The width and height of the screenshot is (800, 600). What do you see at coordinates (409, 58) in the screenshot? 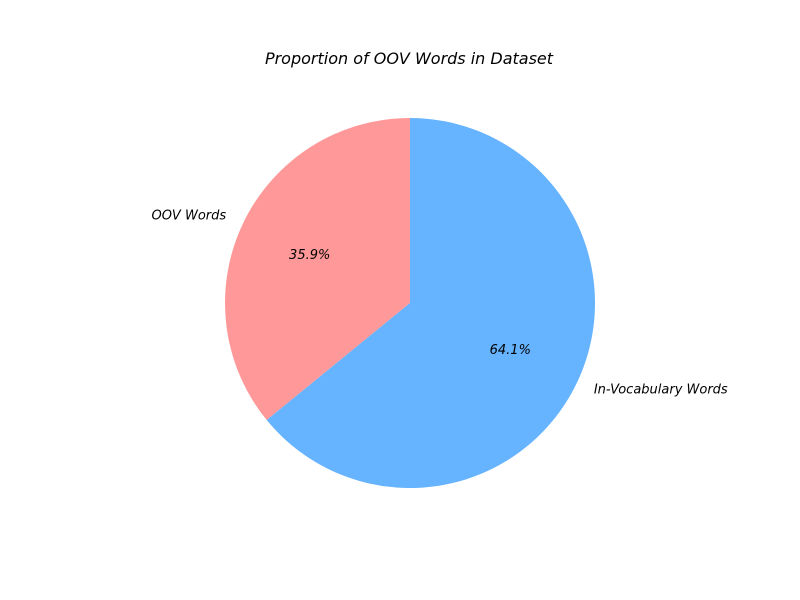
I see `chart-title: Proportion of OOV Words in Dataset` at bounding box center [409, 58].